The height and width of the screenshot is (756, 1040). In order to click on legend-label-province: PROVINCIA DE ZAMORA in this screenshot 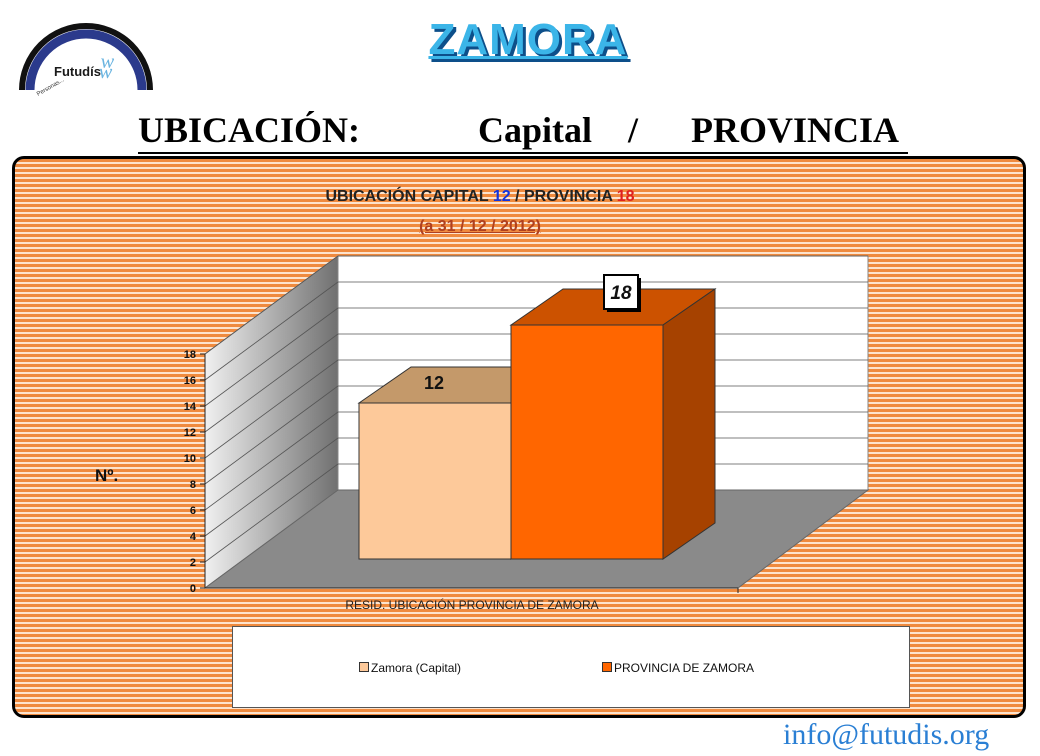, I will do `click(684, 668)`.